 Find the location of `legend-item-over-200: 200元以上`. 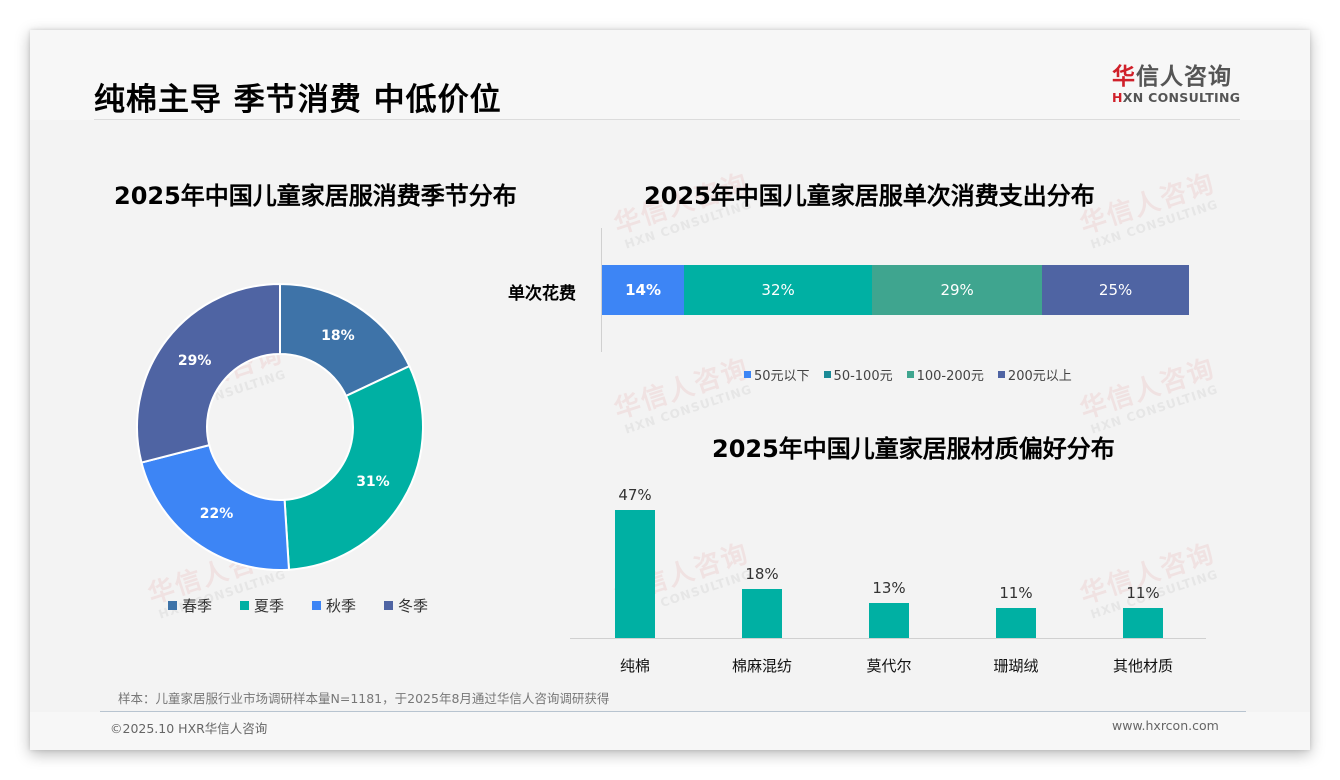

legend-item-over-200: 200元以上 is located at coordinates (1034, 374).